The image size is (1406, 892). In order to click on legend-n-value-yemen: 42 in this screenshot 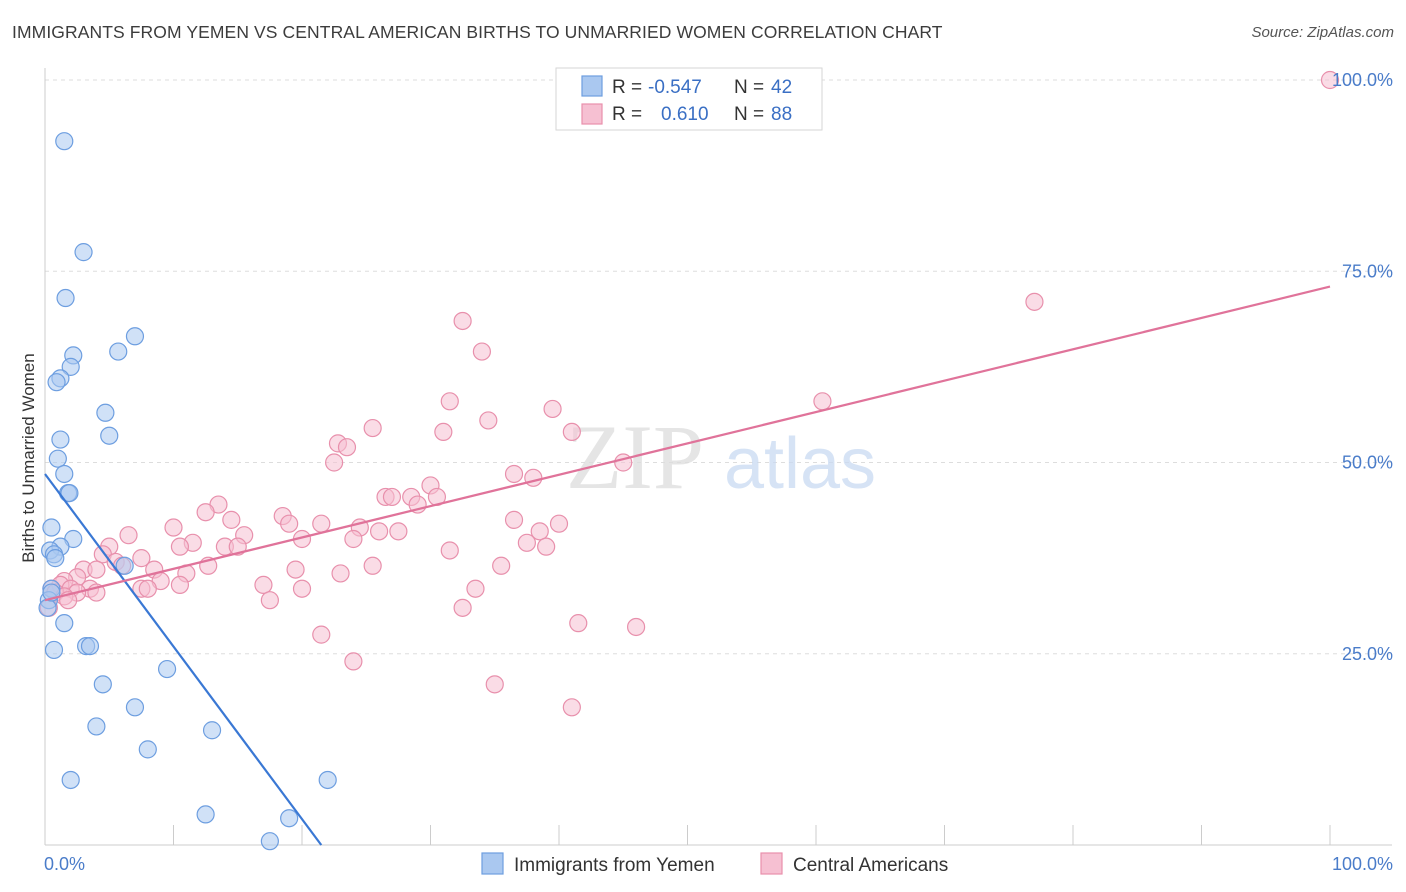, I will do `click(781, 87)`.